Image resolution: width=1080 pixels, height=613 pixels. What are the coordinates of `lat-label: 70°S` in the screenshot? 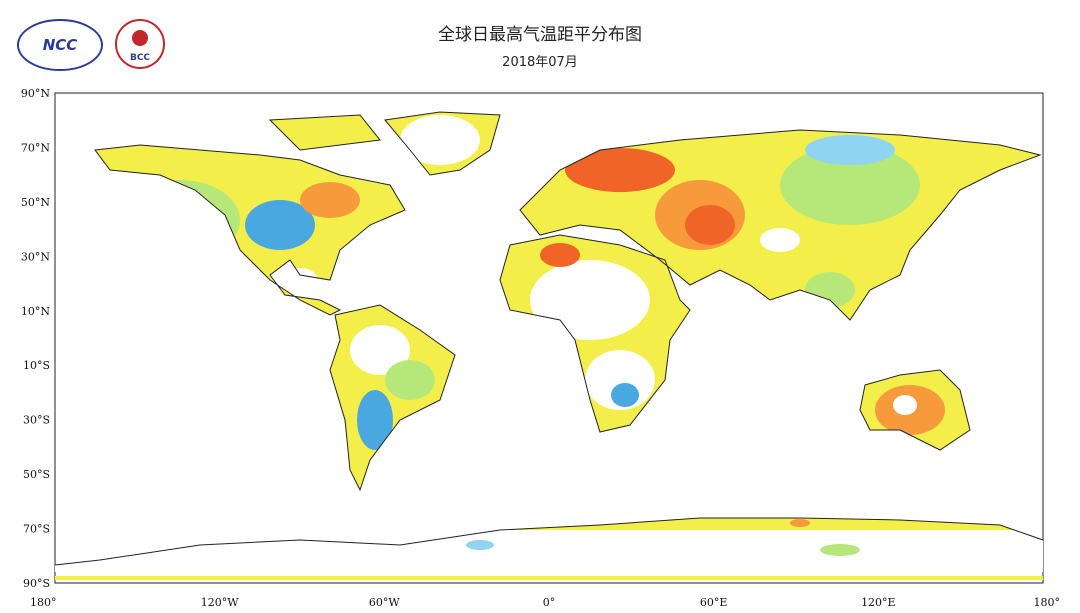 It's located at (36, 529).